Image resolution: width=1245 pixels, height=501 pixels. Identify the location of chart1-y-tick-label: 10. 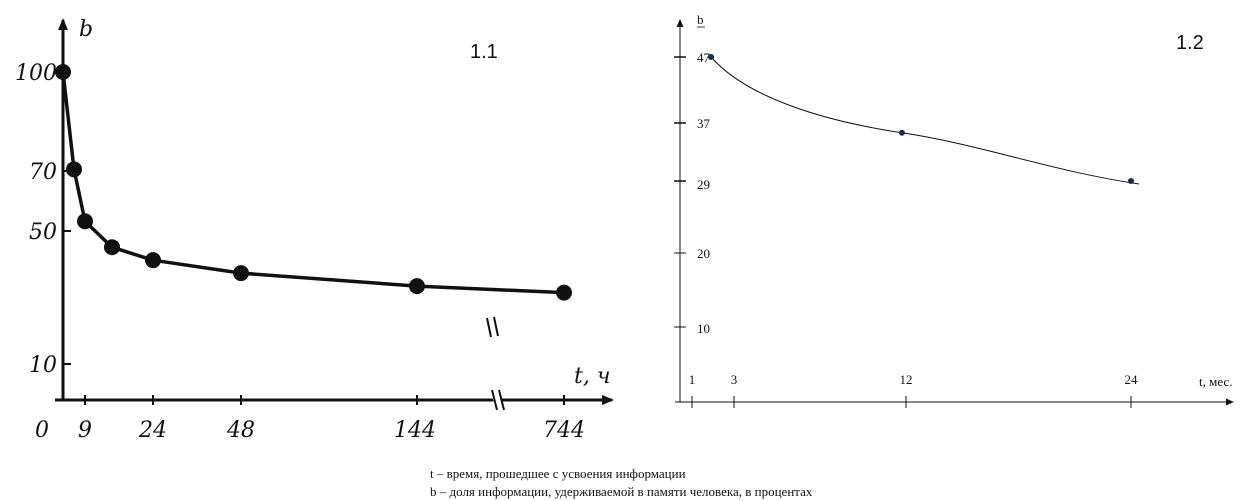
(43, 365).